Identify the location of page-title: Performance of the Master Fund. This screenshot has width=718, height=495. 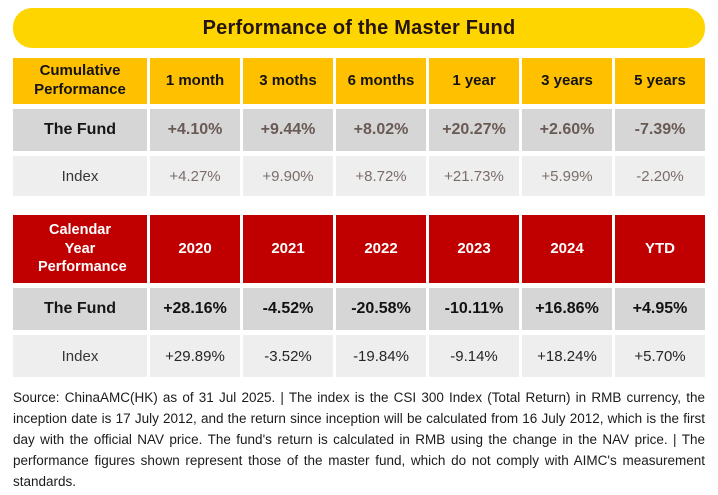
(359, 27).